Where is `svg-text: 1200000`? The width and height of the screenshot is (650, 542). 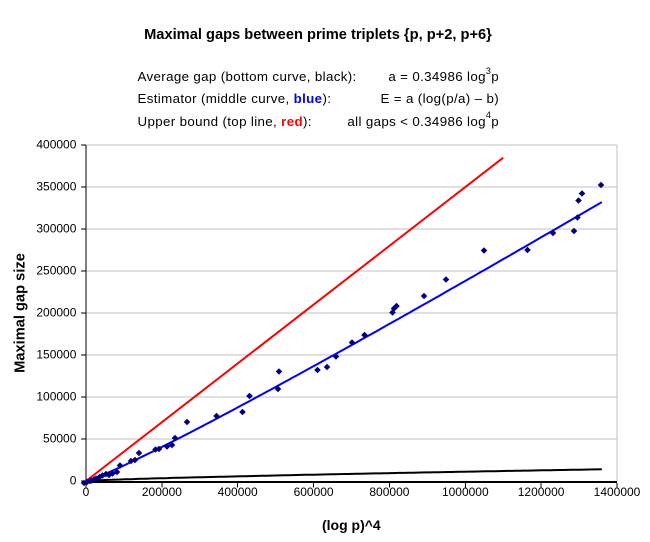
svg-text: 1200000 is located at coordinates (541, 492).